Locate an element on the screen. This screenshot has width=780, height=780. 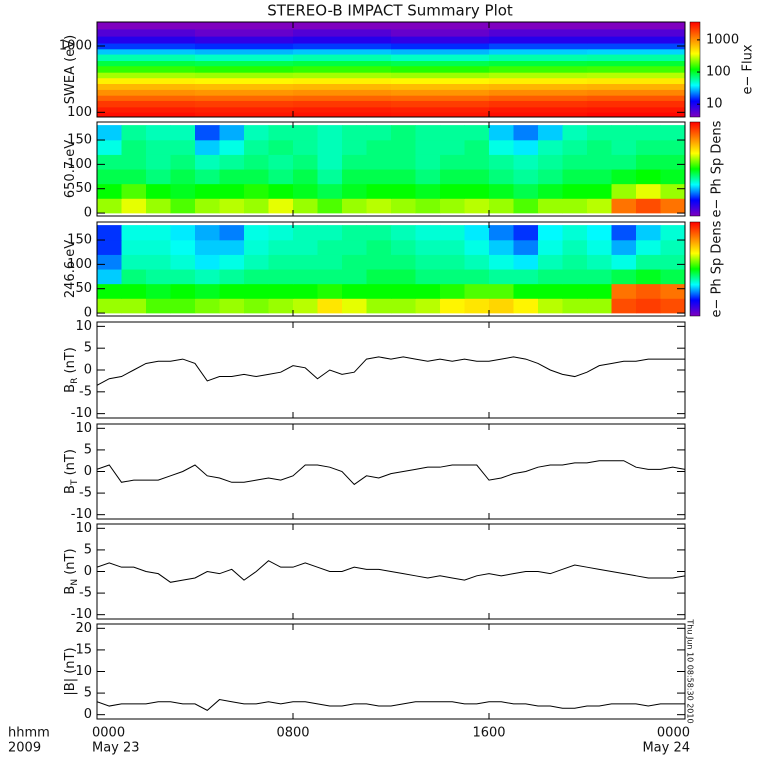
y-axis-label-sub: R is located at coordinates (75, 381).